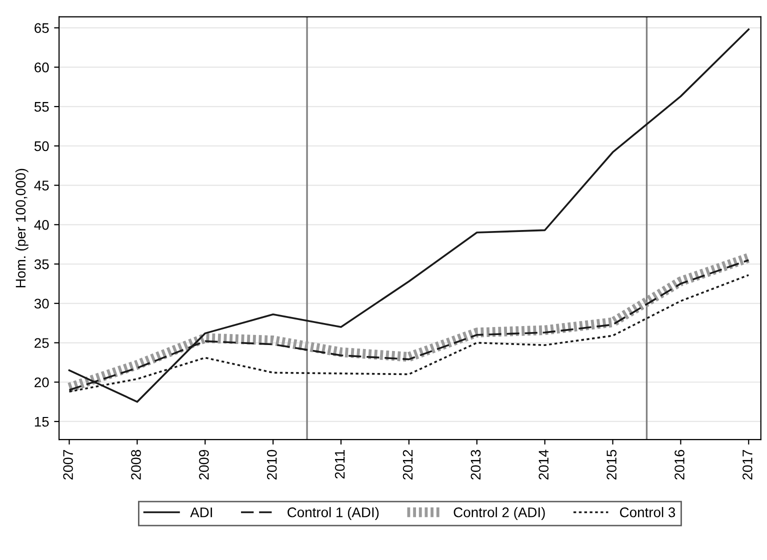 This screenshot has height=560, width=767. What do you see at coordinates (41, 343) in the screenshot?
I see `y-tick-label: 25` at bounding box center [41, 343].